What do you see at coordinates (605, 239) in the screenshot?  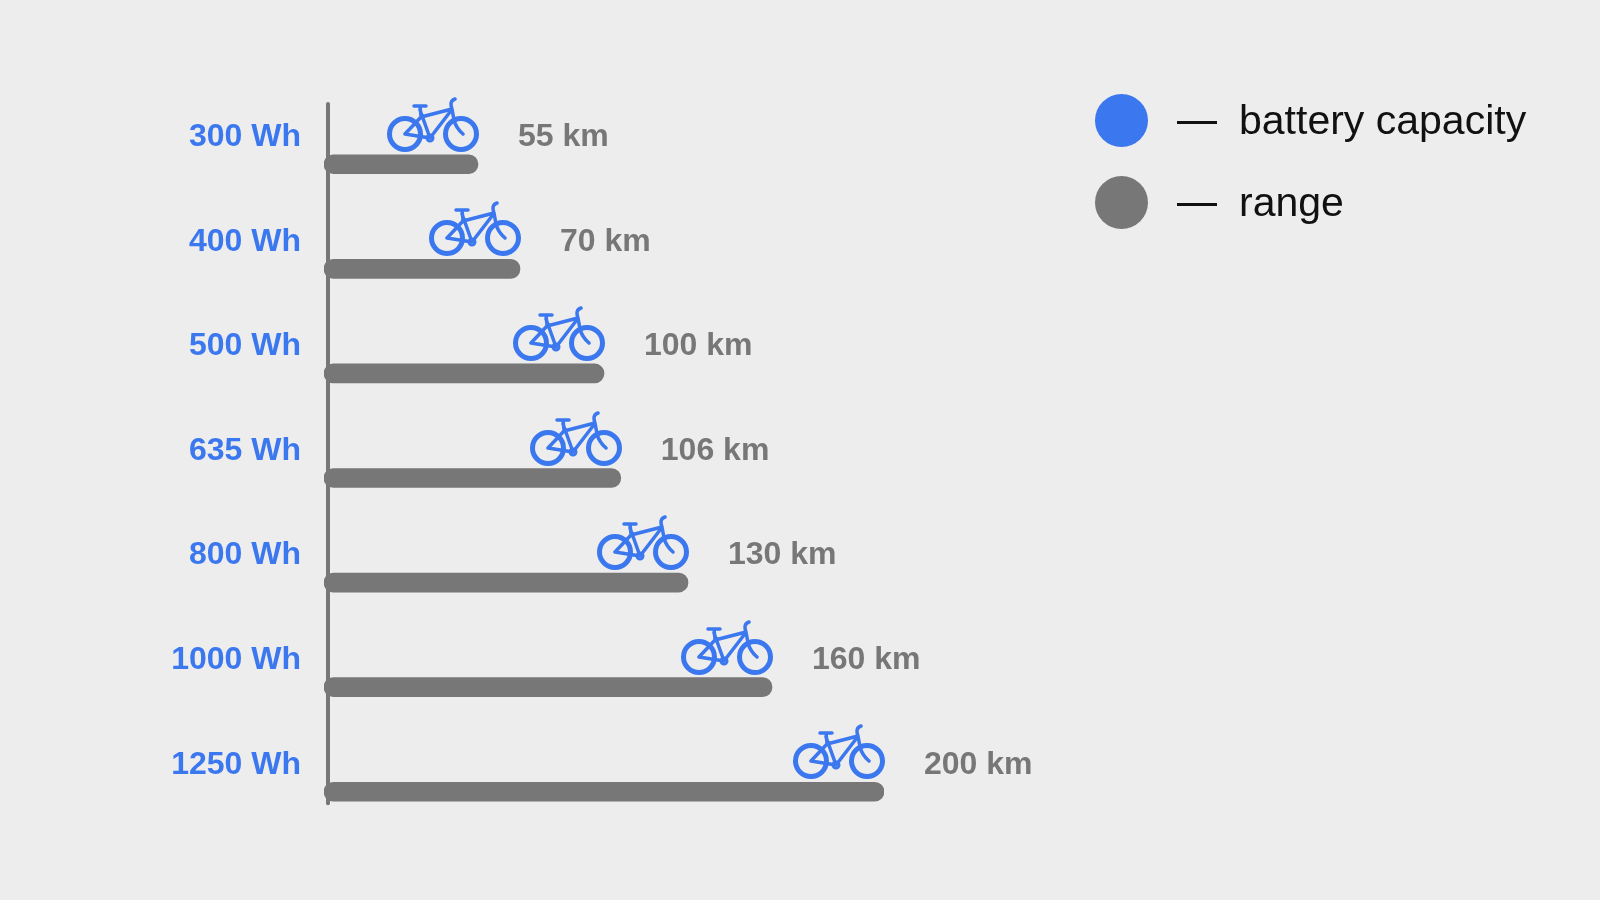 I see `data-label: 70 km` at bounding box center [605, 239].